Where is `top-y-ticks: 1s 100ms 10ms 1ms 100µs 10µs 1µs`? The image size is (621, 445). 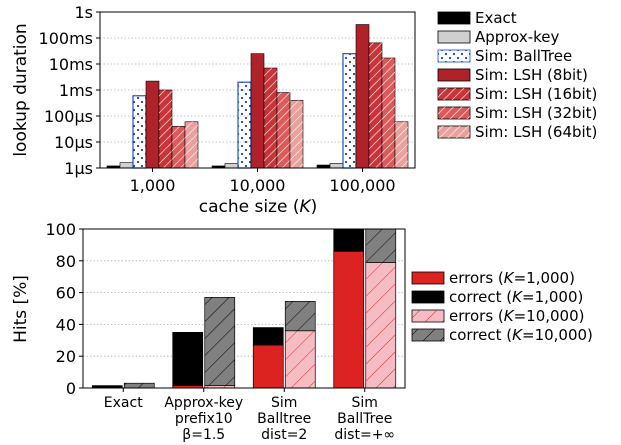 top-y-ticks: 1s 100ms 10ms 1ms 100µs 10µs 1µs is located at coordinates (69, 90).